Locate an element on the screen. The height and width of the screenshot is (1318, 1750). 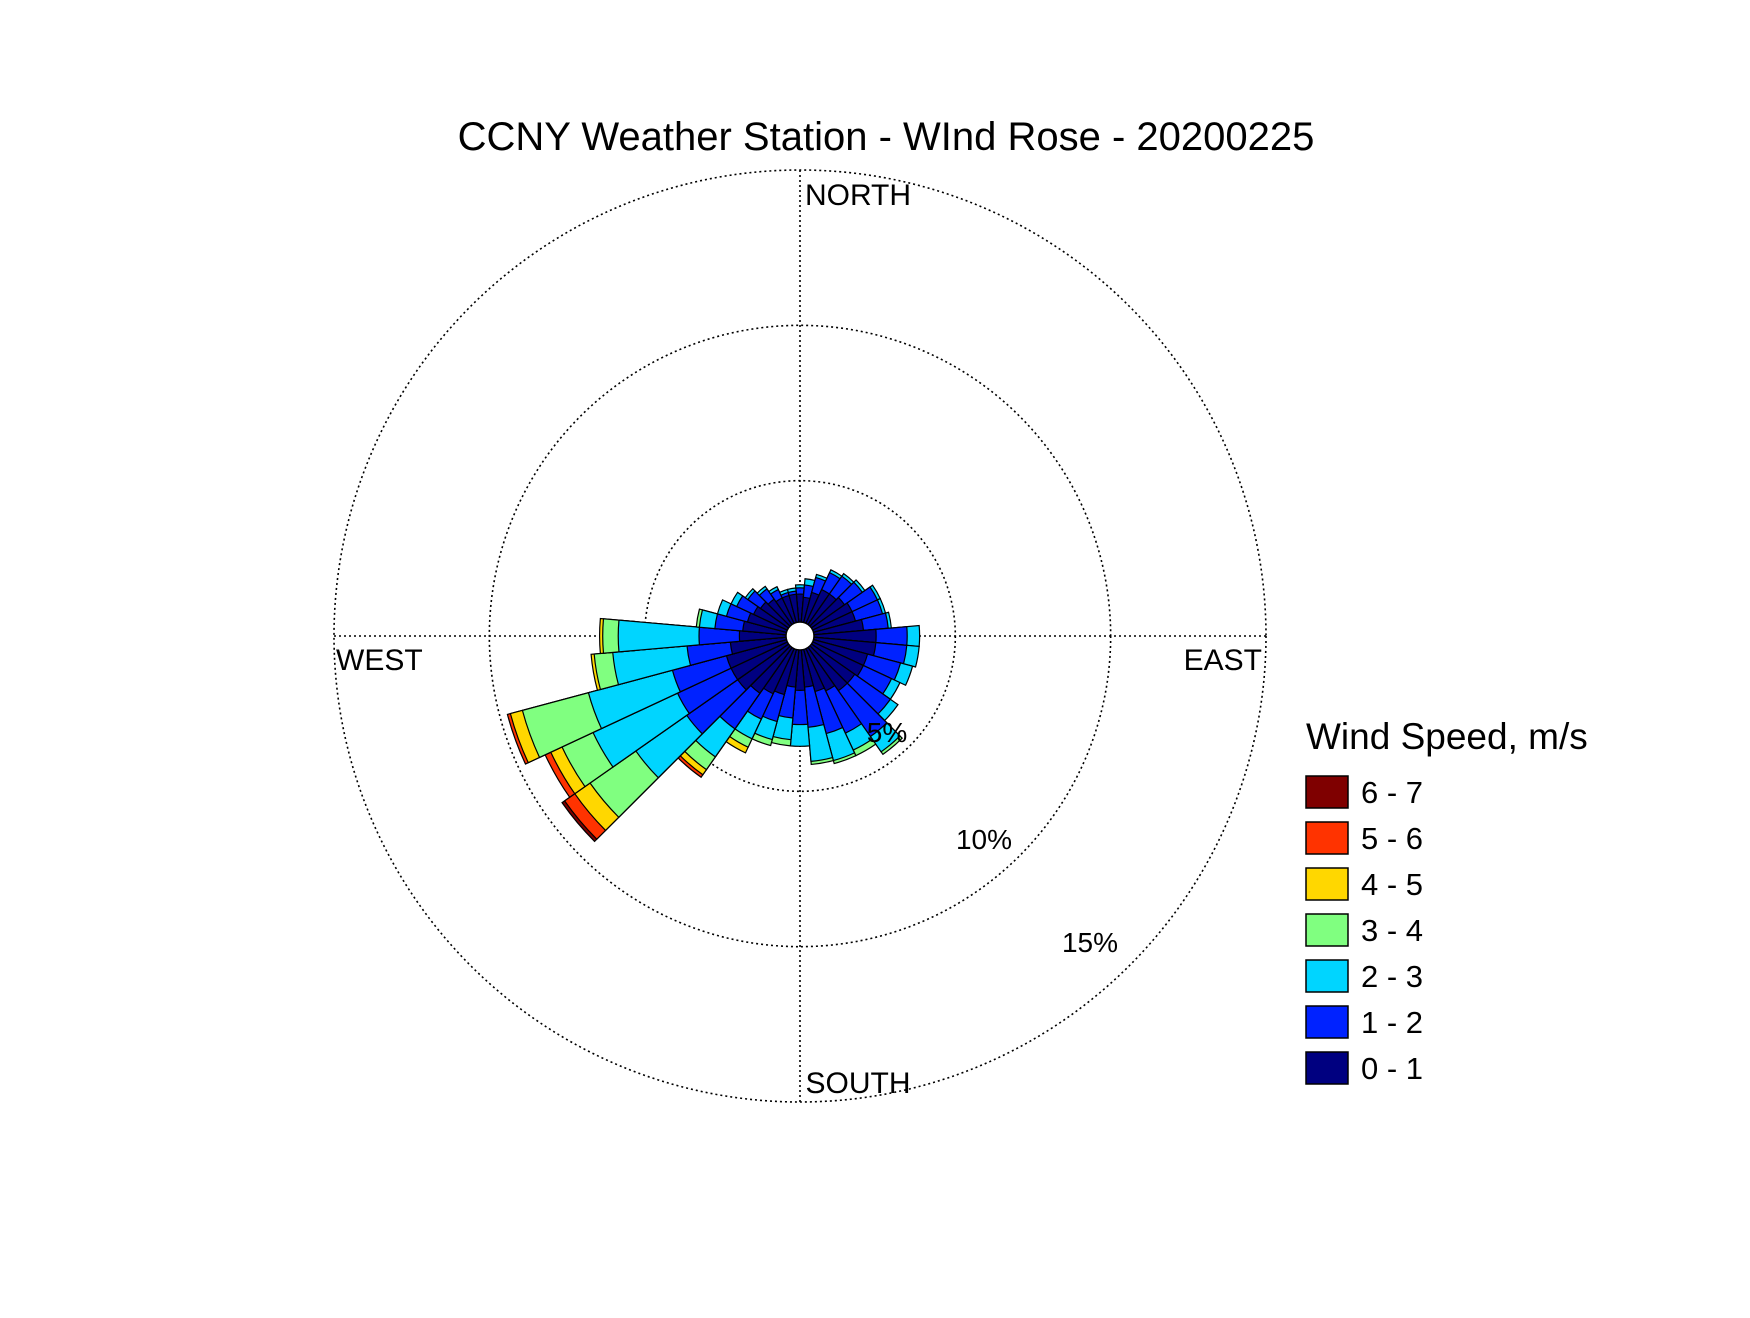
legend-title: Wind Speed, m/s is located at coordinates (1447, 736).